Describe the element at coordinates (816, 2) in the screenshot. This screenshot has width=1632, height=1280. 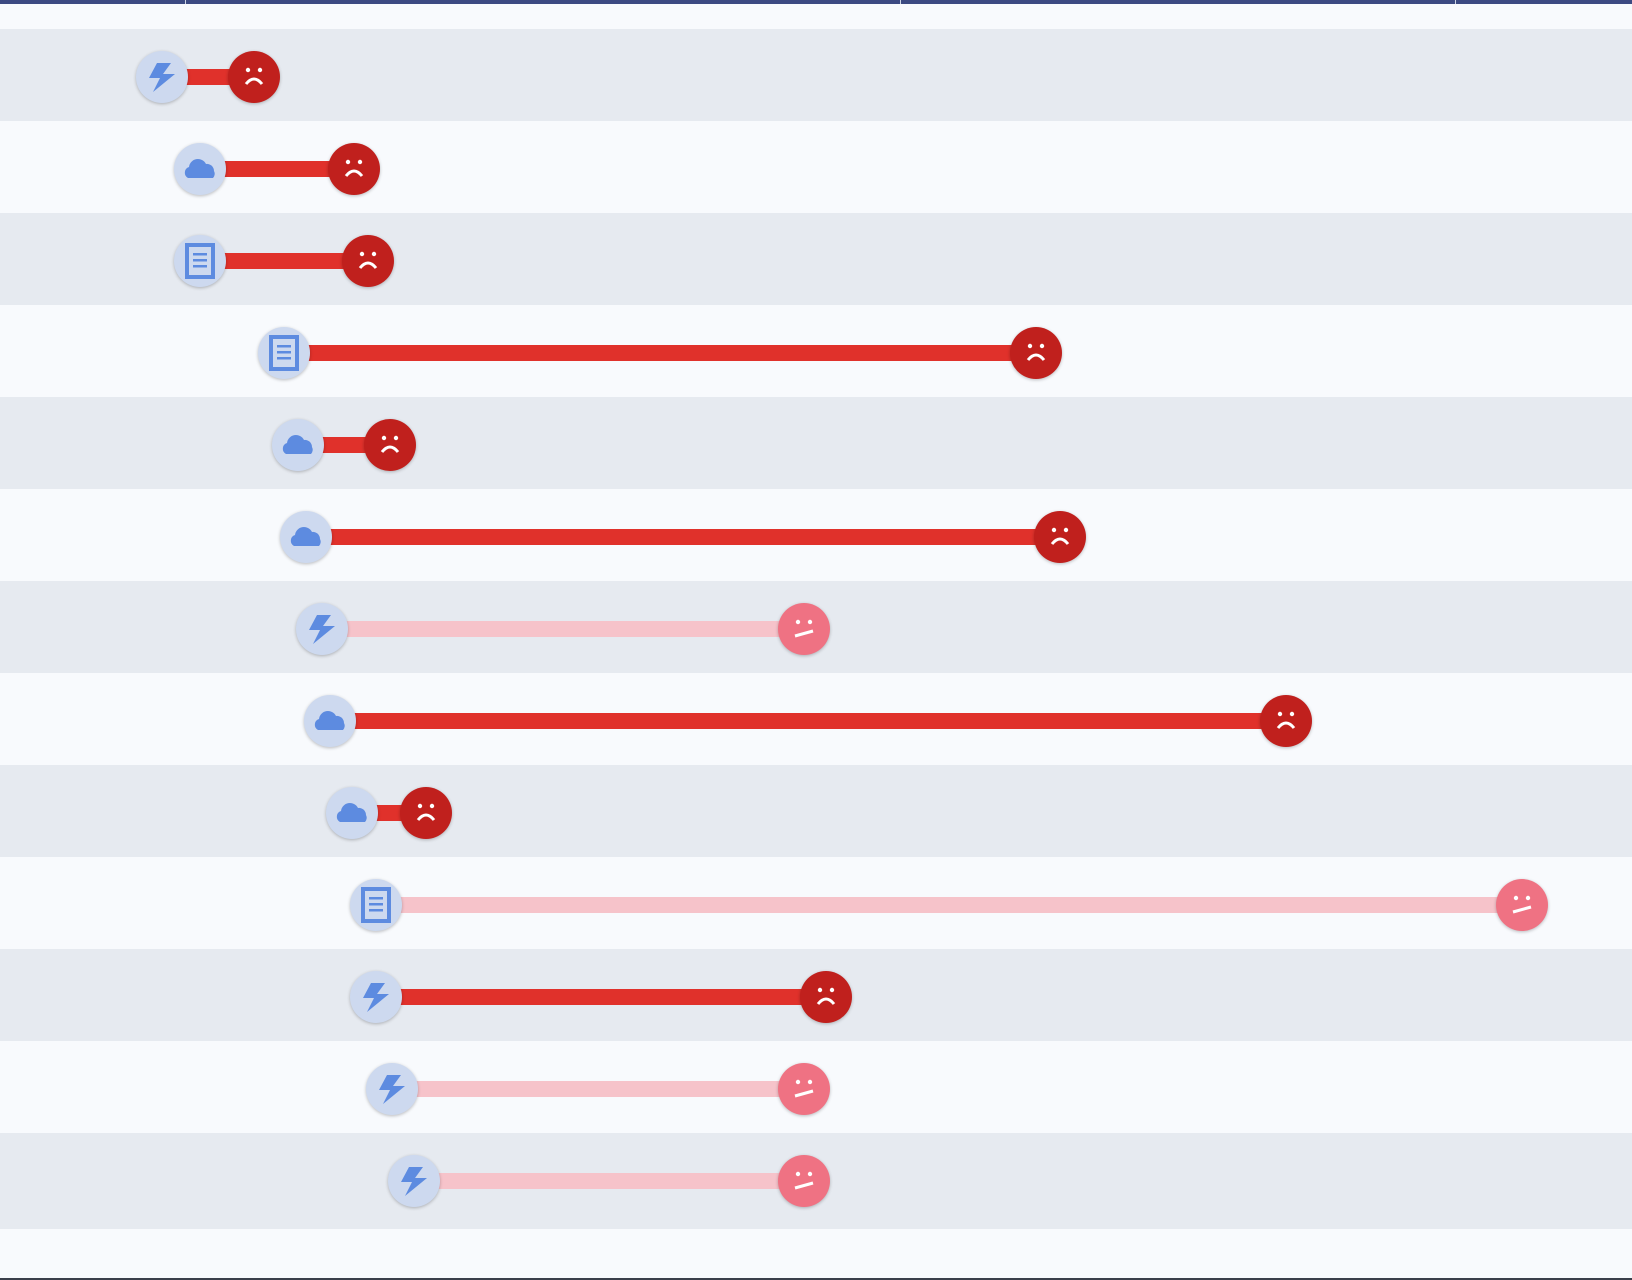
I see `timeline-top-border` at that location.